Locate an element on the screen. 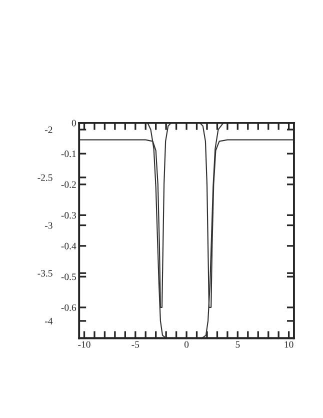 The width and height of the screenshot is (323, 418). y2-tick-label: -3 is located at coordinates (48, 225).